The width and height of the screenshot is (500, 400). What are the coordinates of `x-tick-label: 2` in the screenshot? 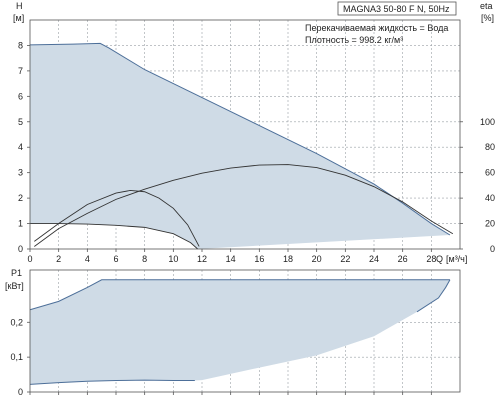 It's located at (58, 259).